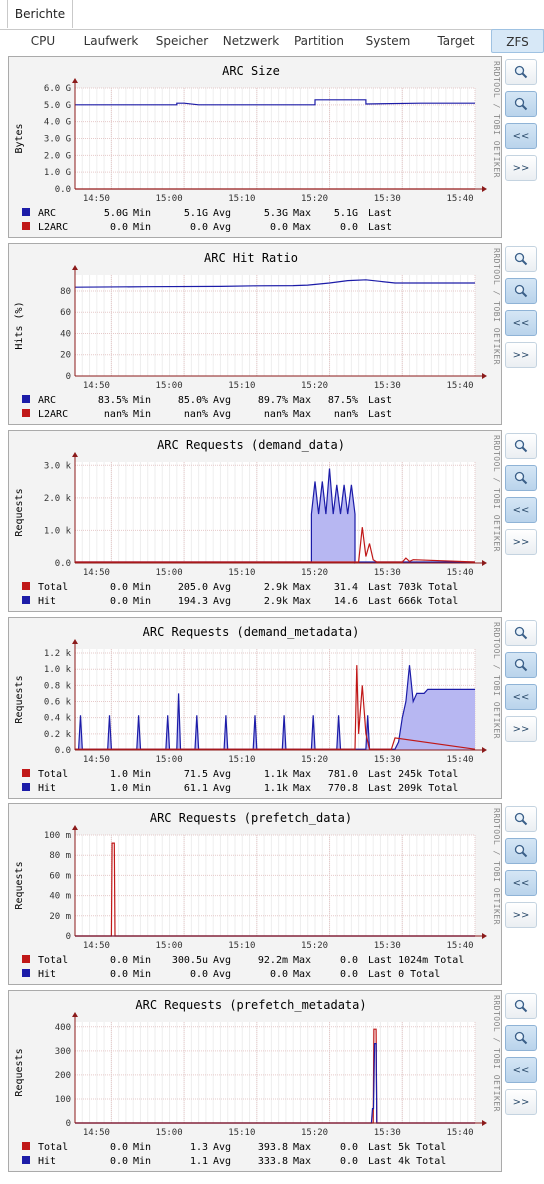 The height and width of the screenshot is (1184, 544). I want to click on legend-tail: Last 666k Total, so click(413, 601).